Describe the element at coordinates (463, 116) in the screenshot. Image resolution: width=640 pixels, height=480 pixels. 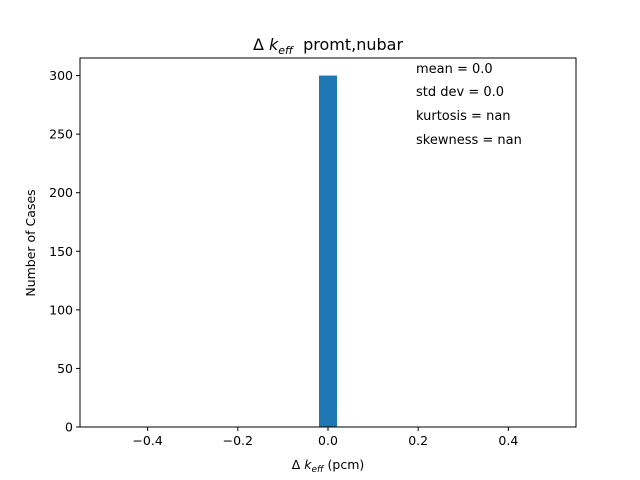
I see `stat-kurtosis: kurtosis = nan` at that location.